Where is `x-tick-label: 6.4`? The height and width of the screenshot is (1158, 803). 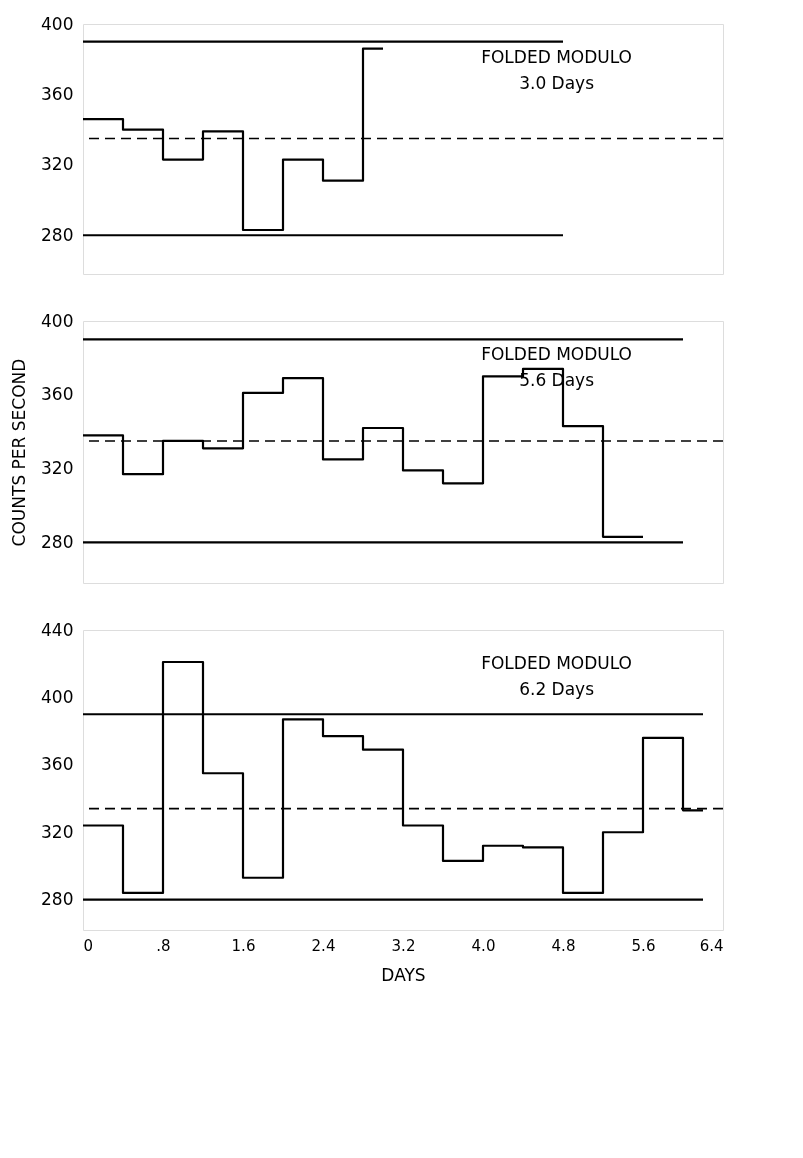
x-tick-label: 6.4 is located at coordinates (711, 945).